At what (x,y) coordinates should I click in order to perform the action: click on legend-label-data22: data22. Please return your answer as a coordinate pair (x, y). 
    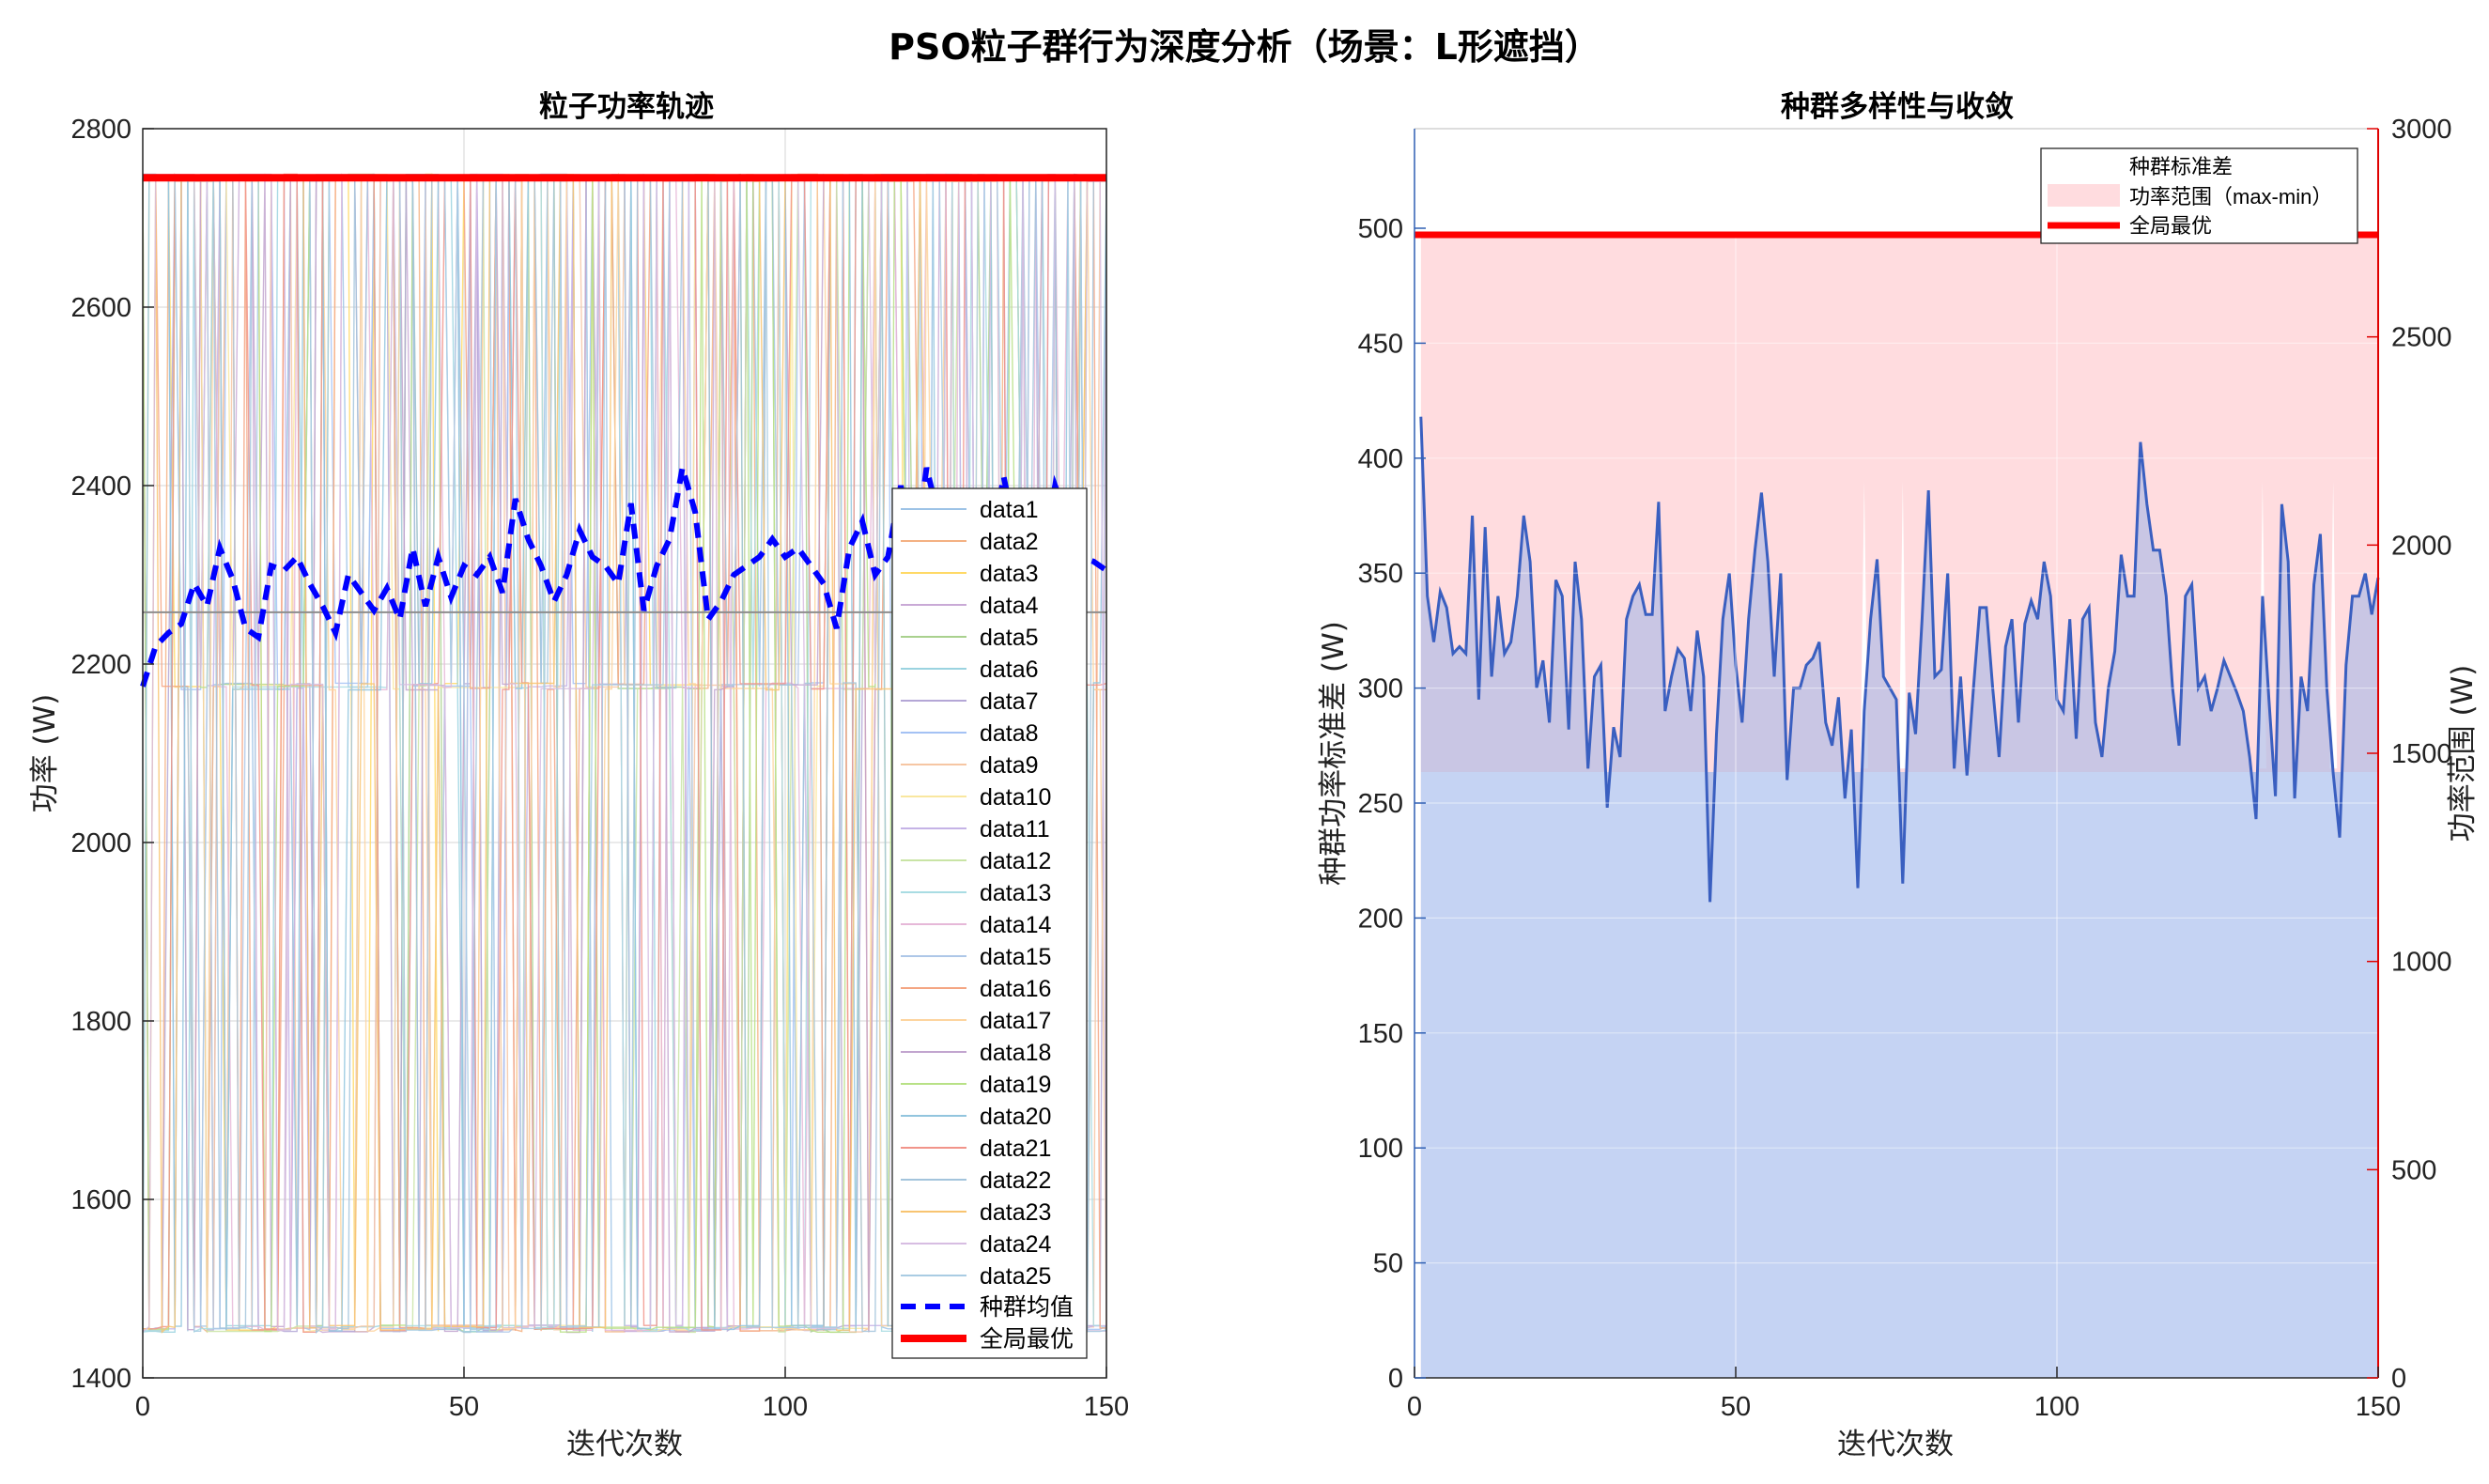
    Looking at the image, I should click on (1016, 1180).